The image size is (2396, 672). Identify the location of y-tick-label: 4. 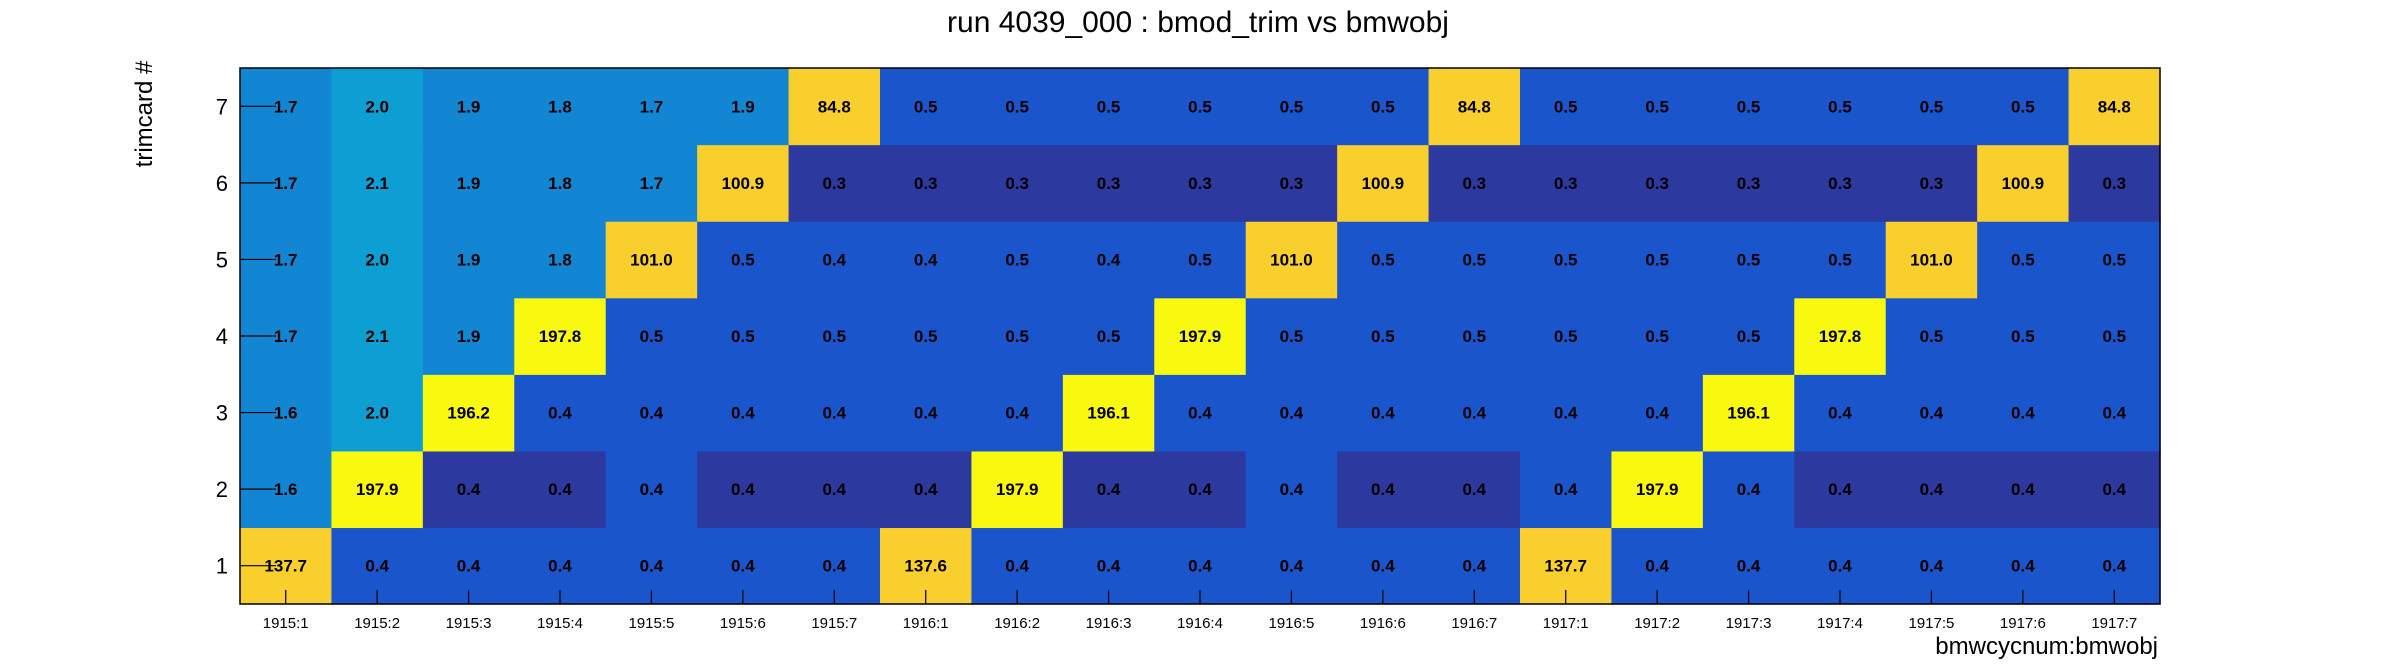
(222, 336).